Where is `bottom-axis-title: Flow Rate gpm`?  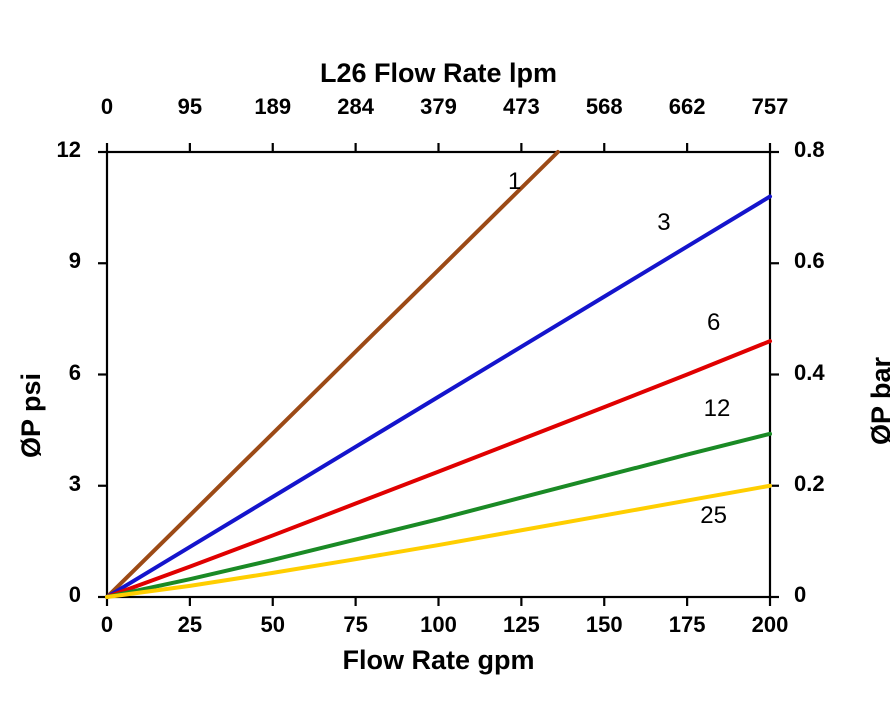
bottom-axis-title: Flow Rate gpm is located at coordinates (438, 660).